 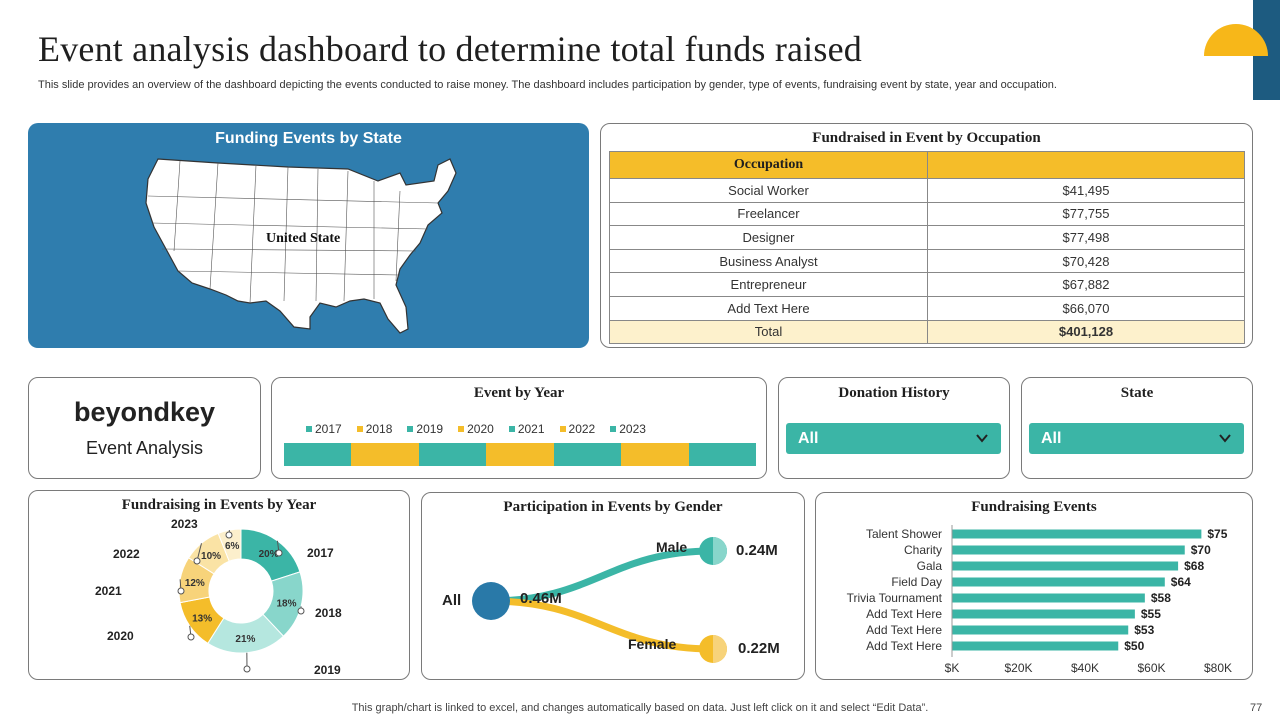 I want to click on map-title: Funding Events by State, so click(x=308, y=138).